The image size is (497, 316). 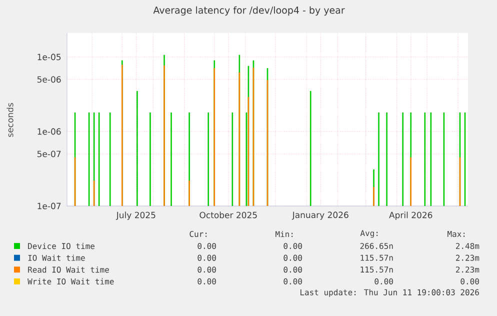 What do you see at coordinates (468, 246) in the screenshot?
I see `text: 2.48m` at bounding box center [468, 246].